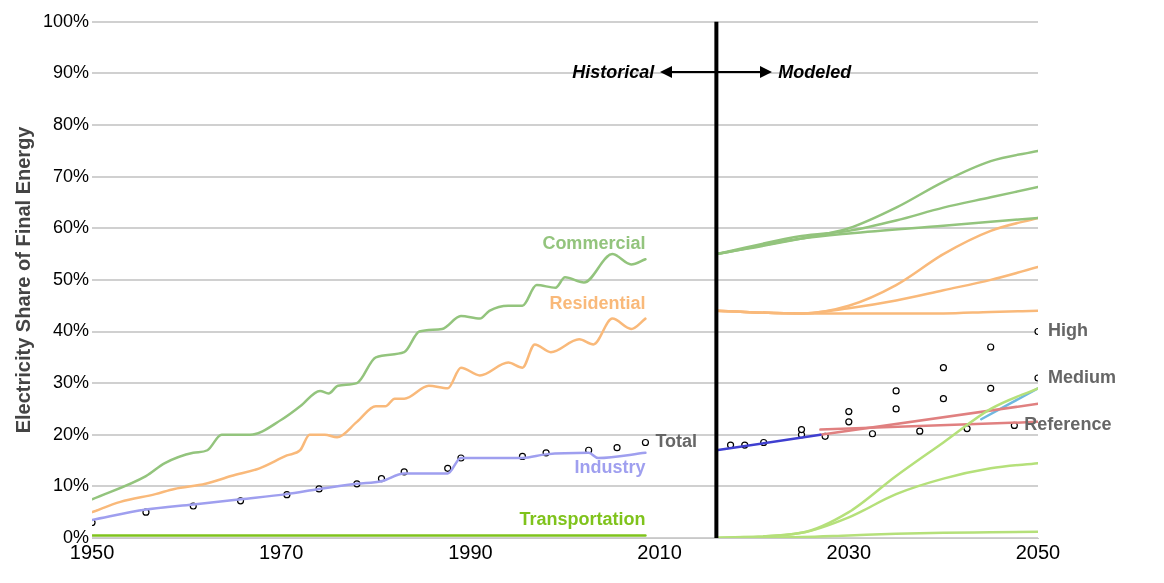  I want to click on x-tick-label: 2050, so click(1038, 551).